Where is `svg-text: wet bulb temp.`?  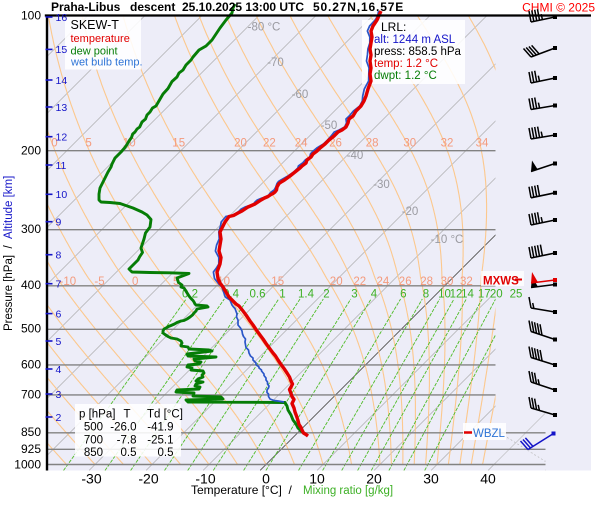 svg-text: wet bulb temp. is located at coordinates (106, 63).